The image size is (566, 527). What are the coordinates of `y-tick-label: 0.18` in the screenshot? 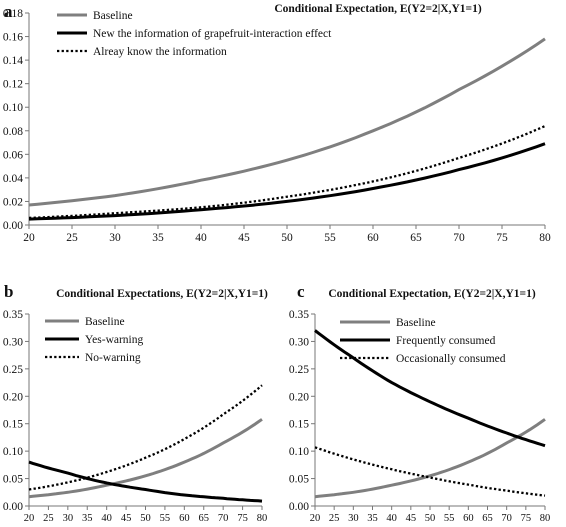 It's located at (13, 14).